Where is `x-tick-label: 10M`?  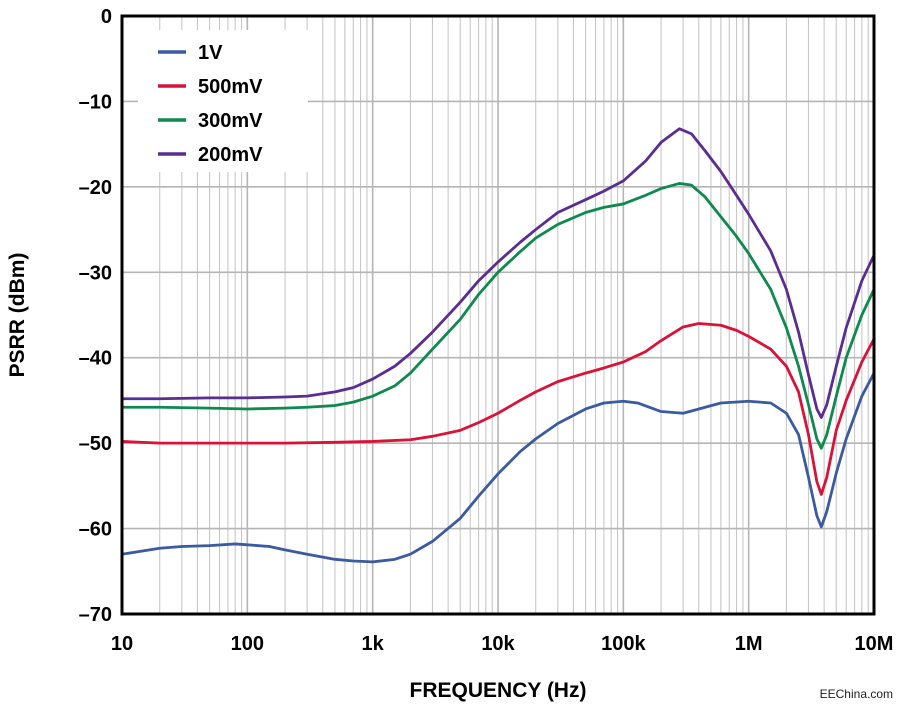 x-tick-label: 10M is located at coordinates (874, 644).